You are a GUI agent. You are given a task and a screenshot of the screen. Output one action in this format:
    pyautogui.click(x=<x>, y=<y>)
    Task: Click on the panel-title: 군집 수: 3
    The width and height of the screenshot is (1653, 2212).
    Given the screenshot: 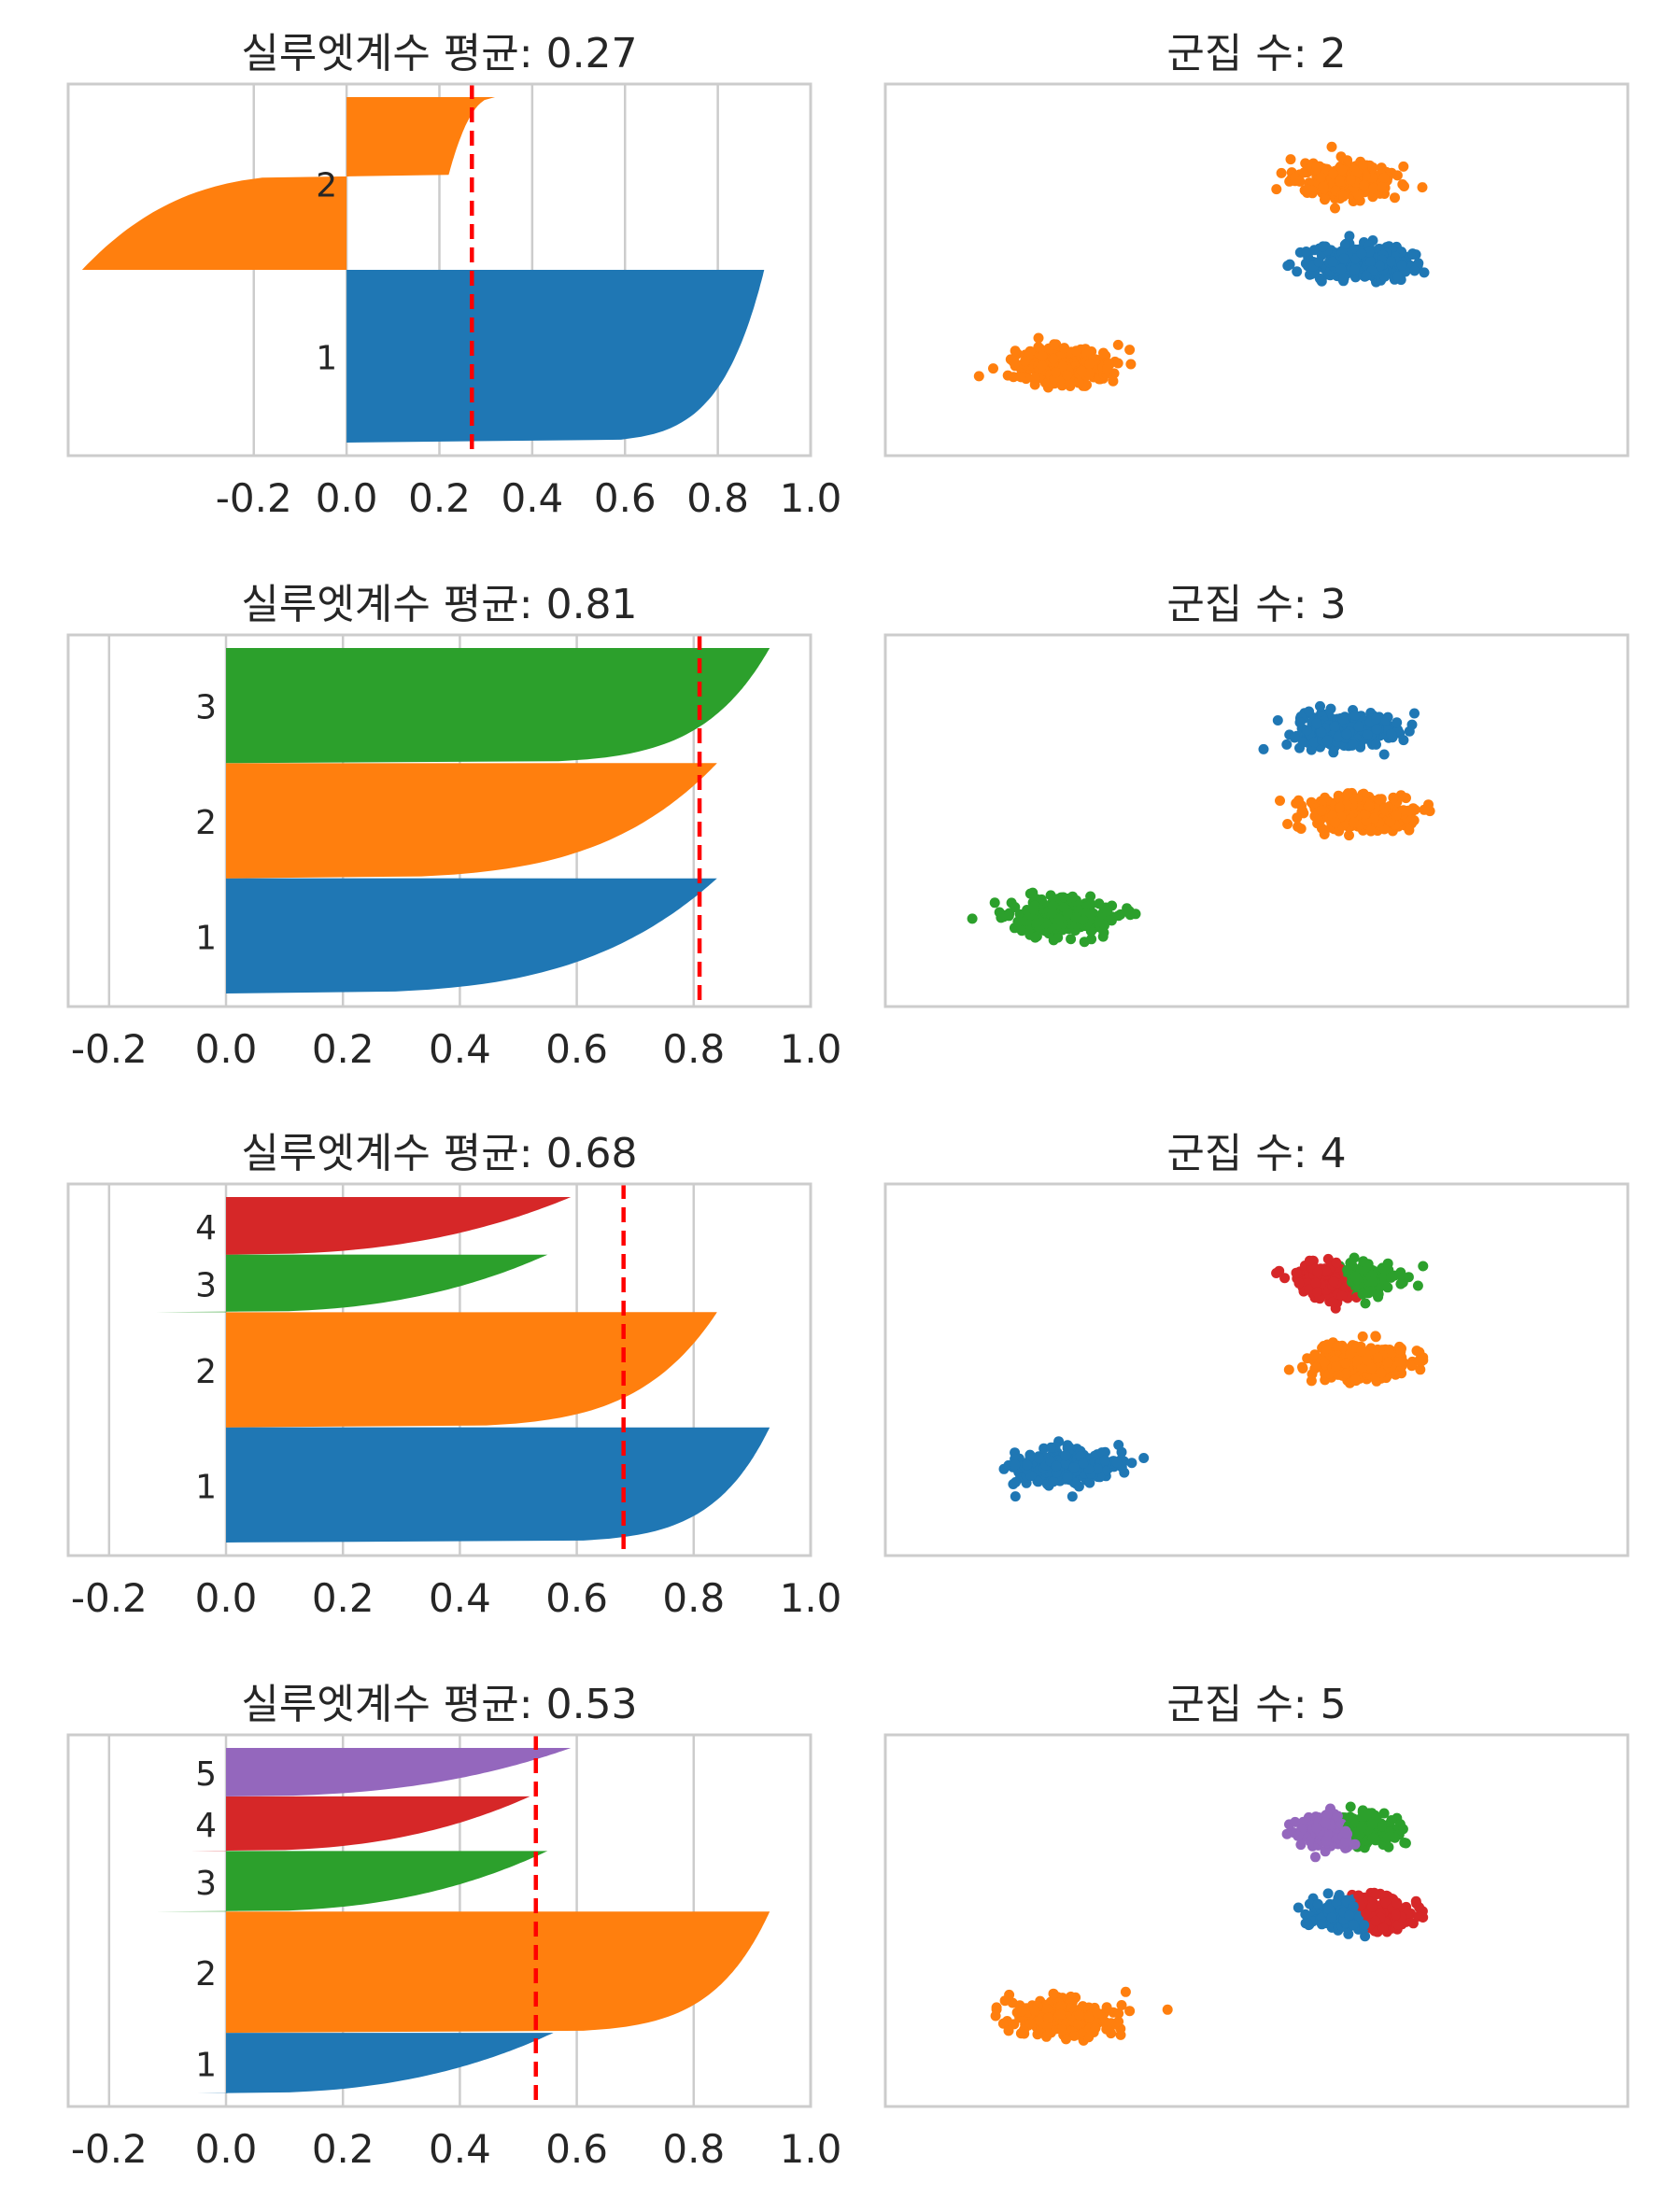 What is the action you would take?
    pyautogui.click(x=1256, y=604)
    